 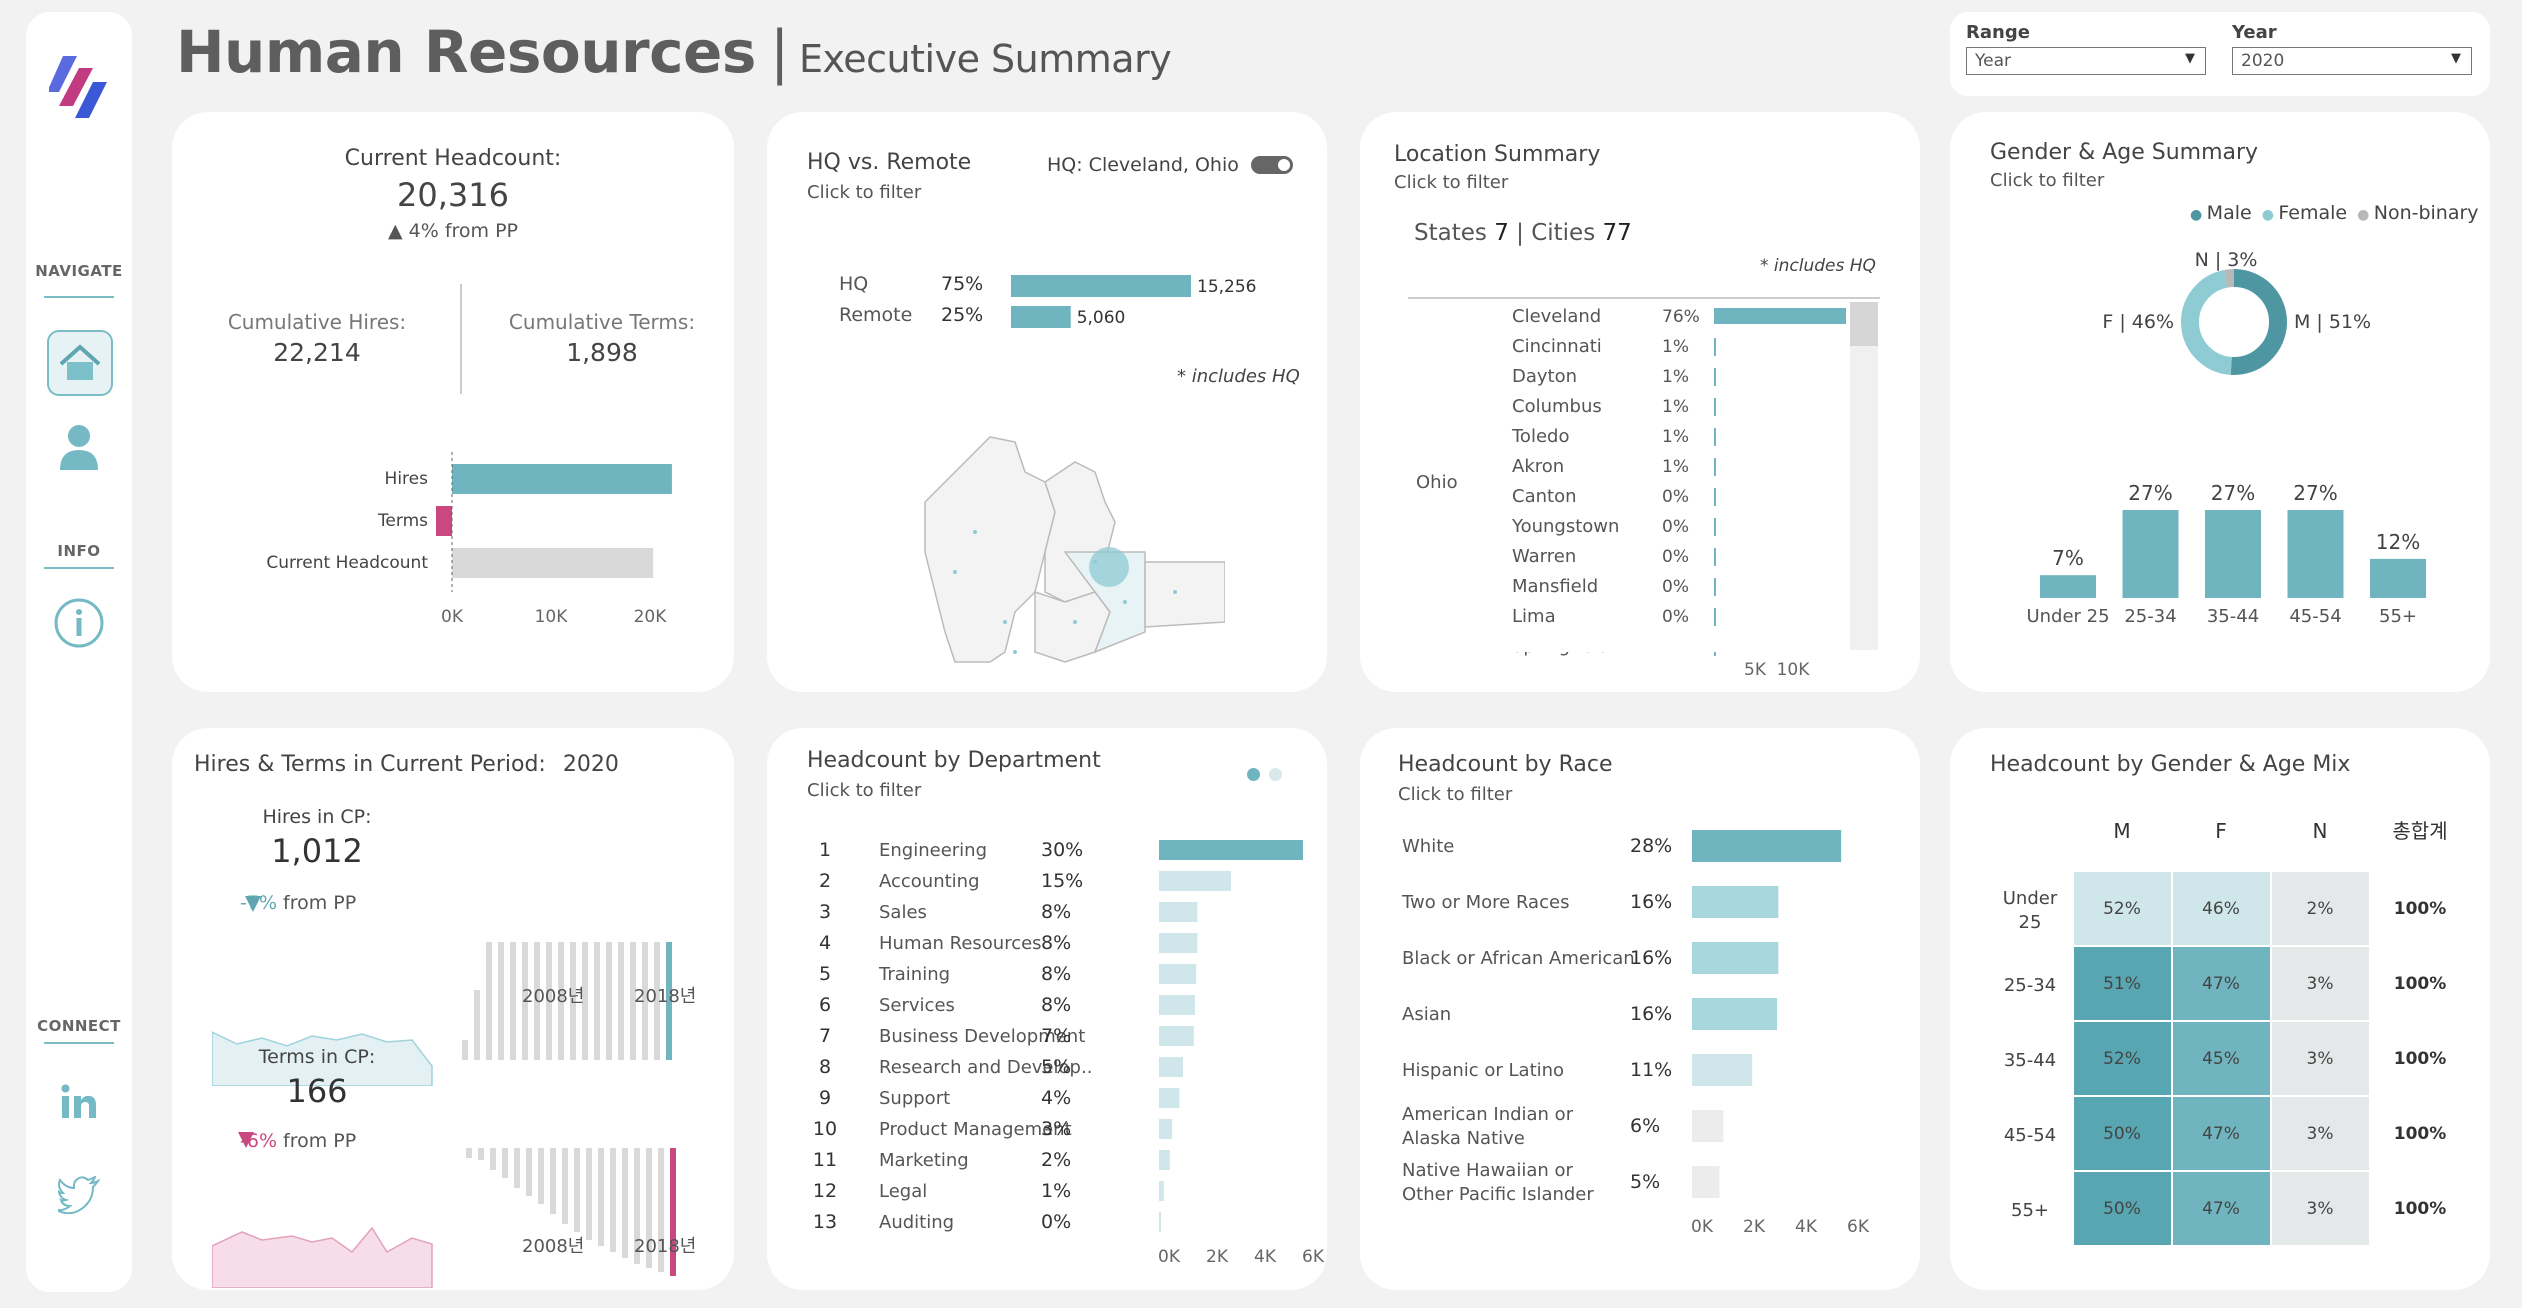 I want to click on scrollbar, so click(x=1864, y=476).